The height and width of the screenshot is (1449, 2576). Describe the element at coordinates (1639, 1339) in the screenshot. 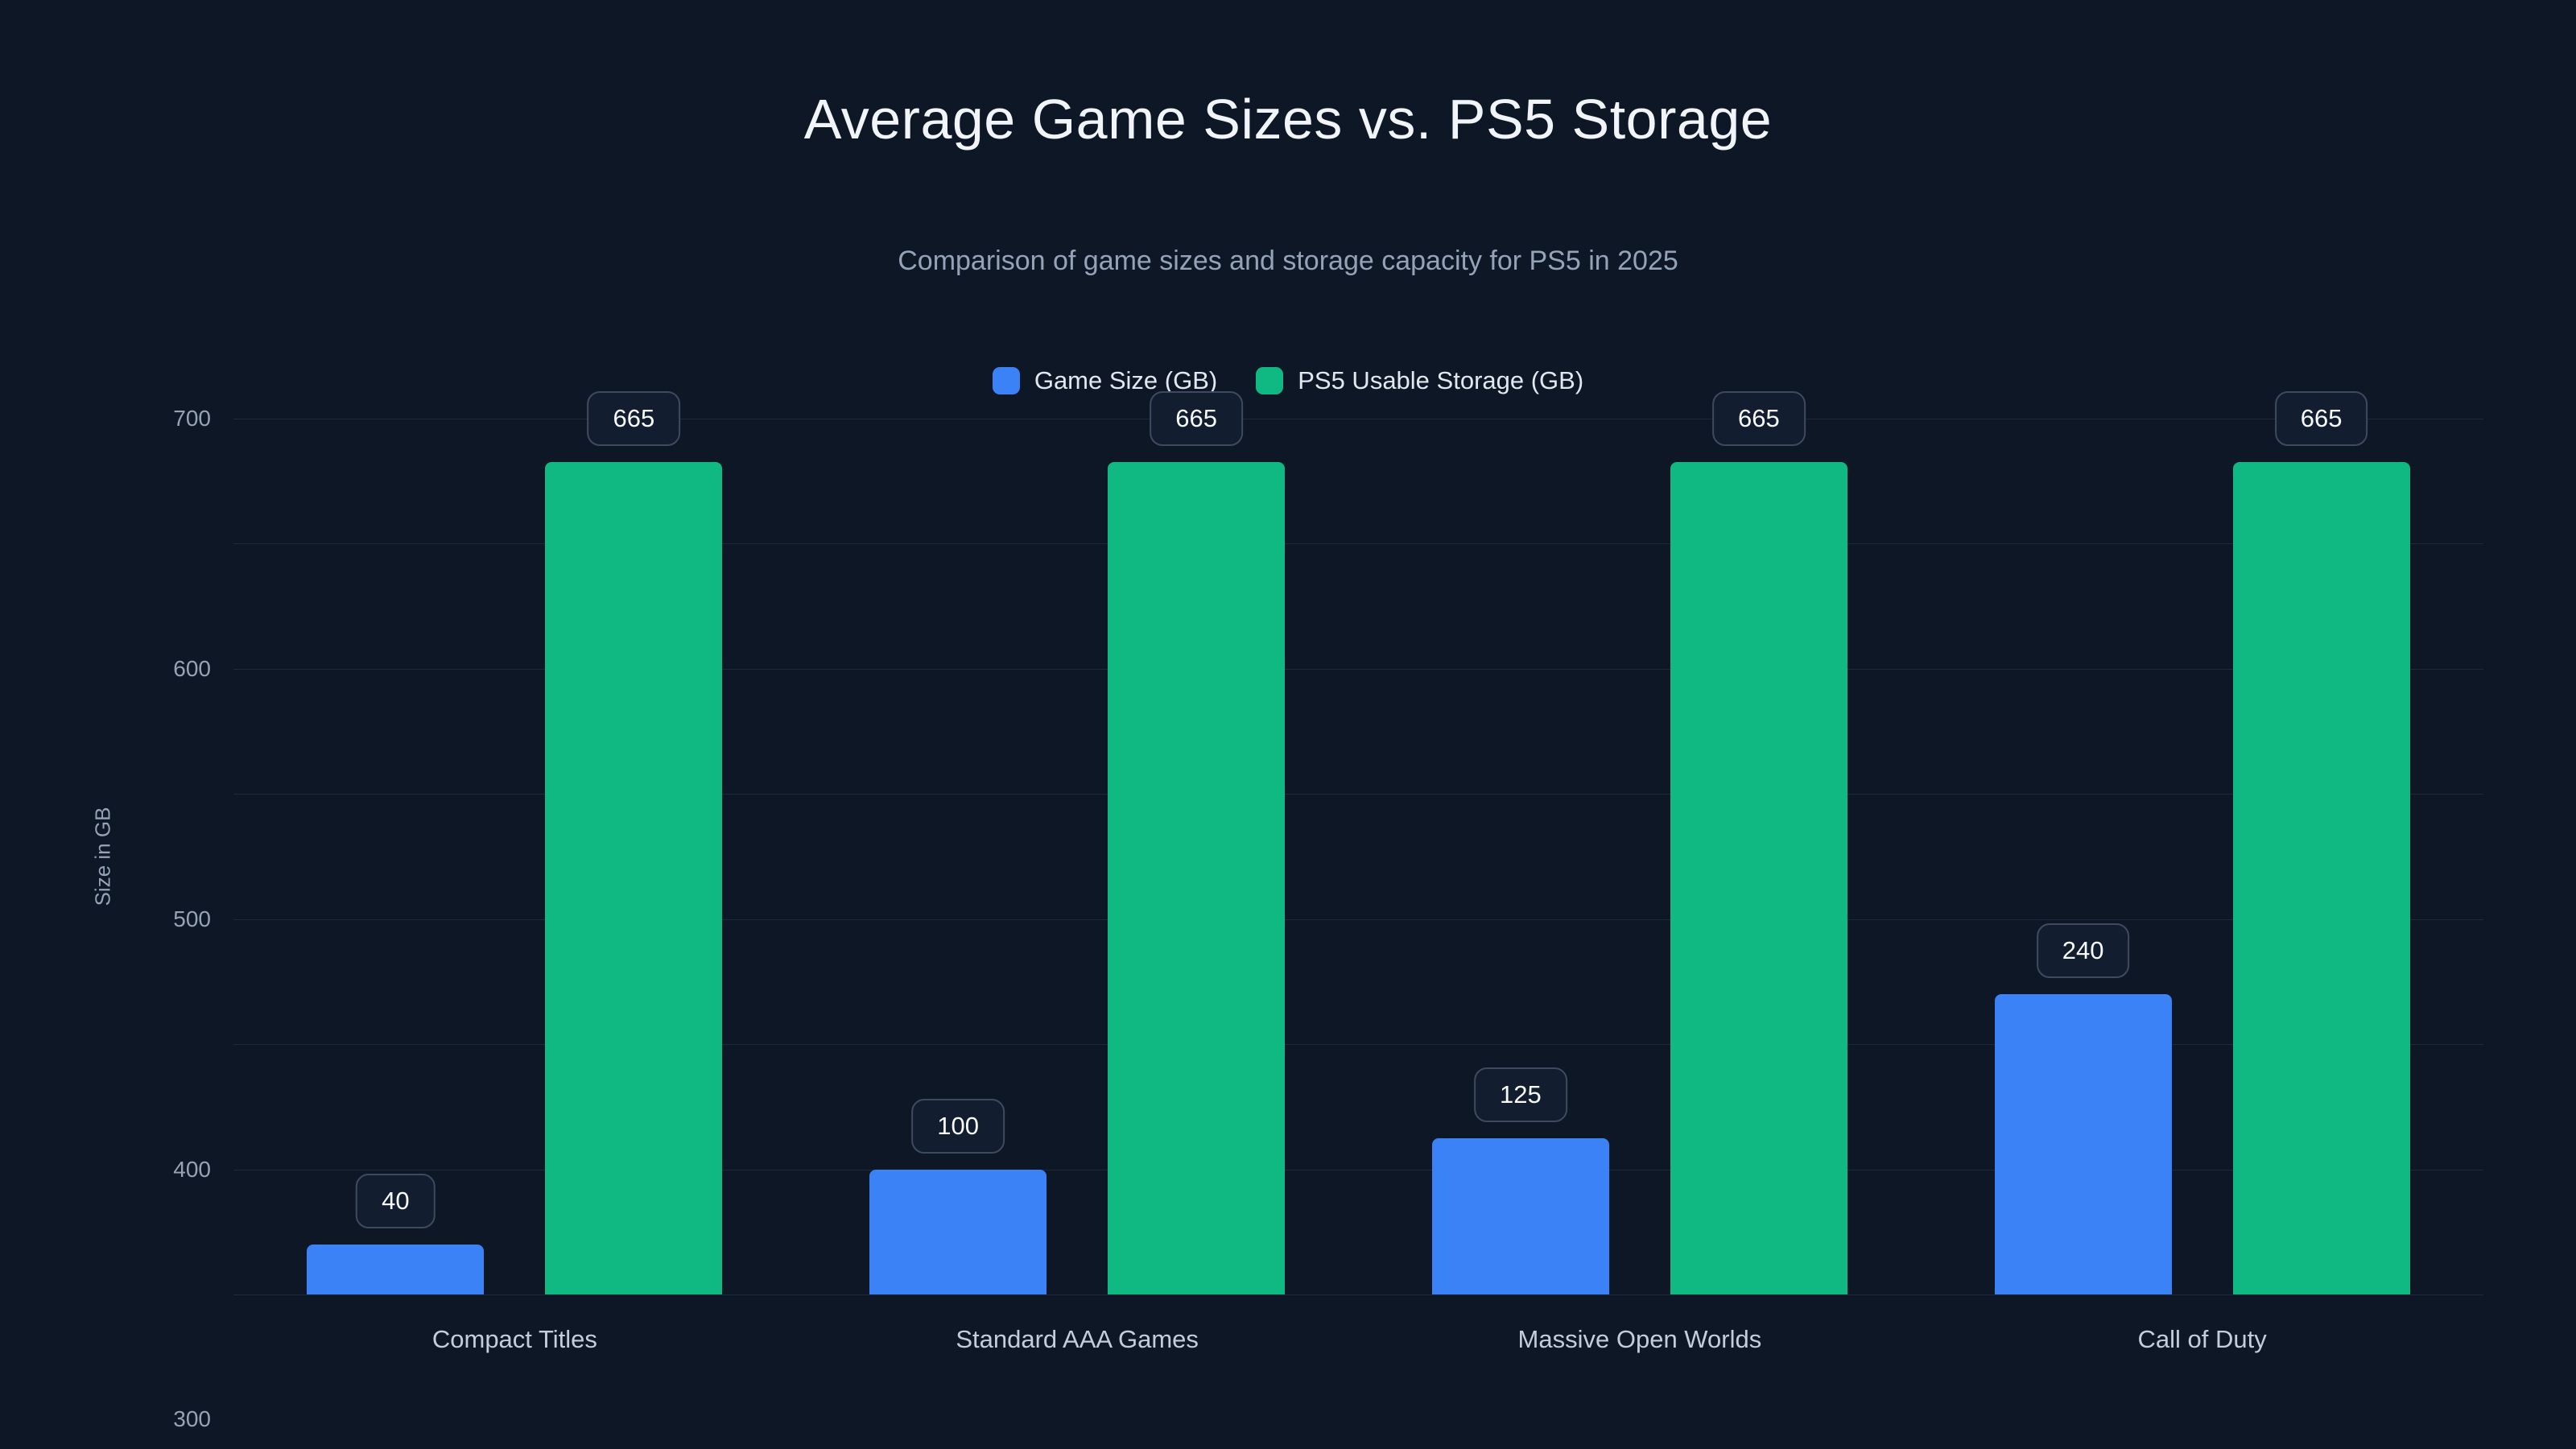

I see `x-category-label: Massive Open Worlds` at that location.